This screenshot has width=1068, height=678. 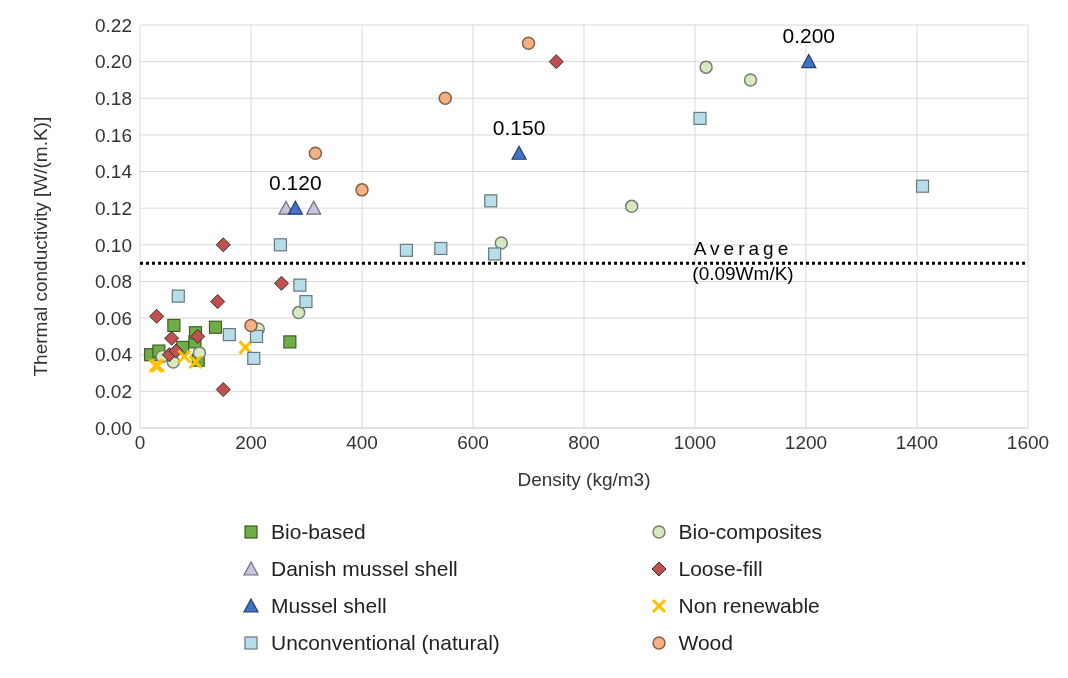 I want to click on x-tick-label: 0, so click(x=140, y=443).